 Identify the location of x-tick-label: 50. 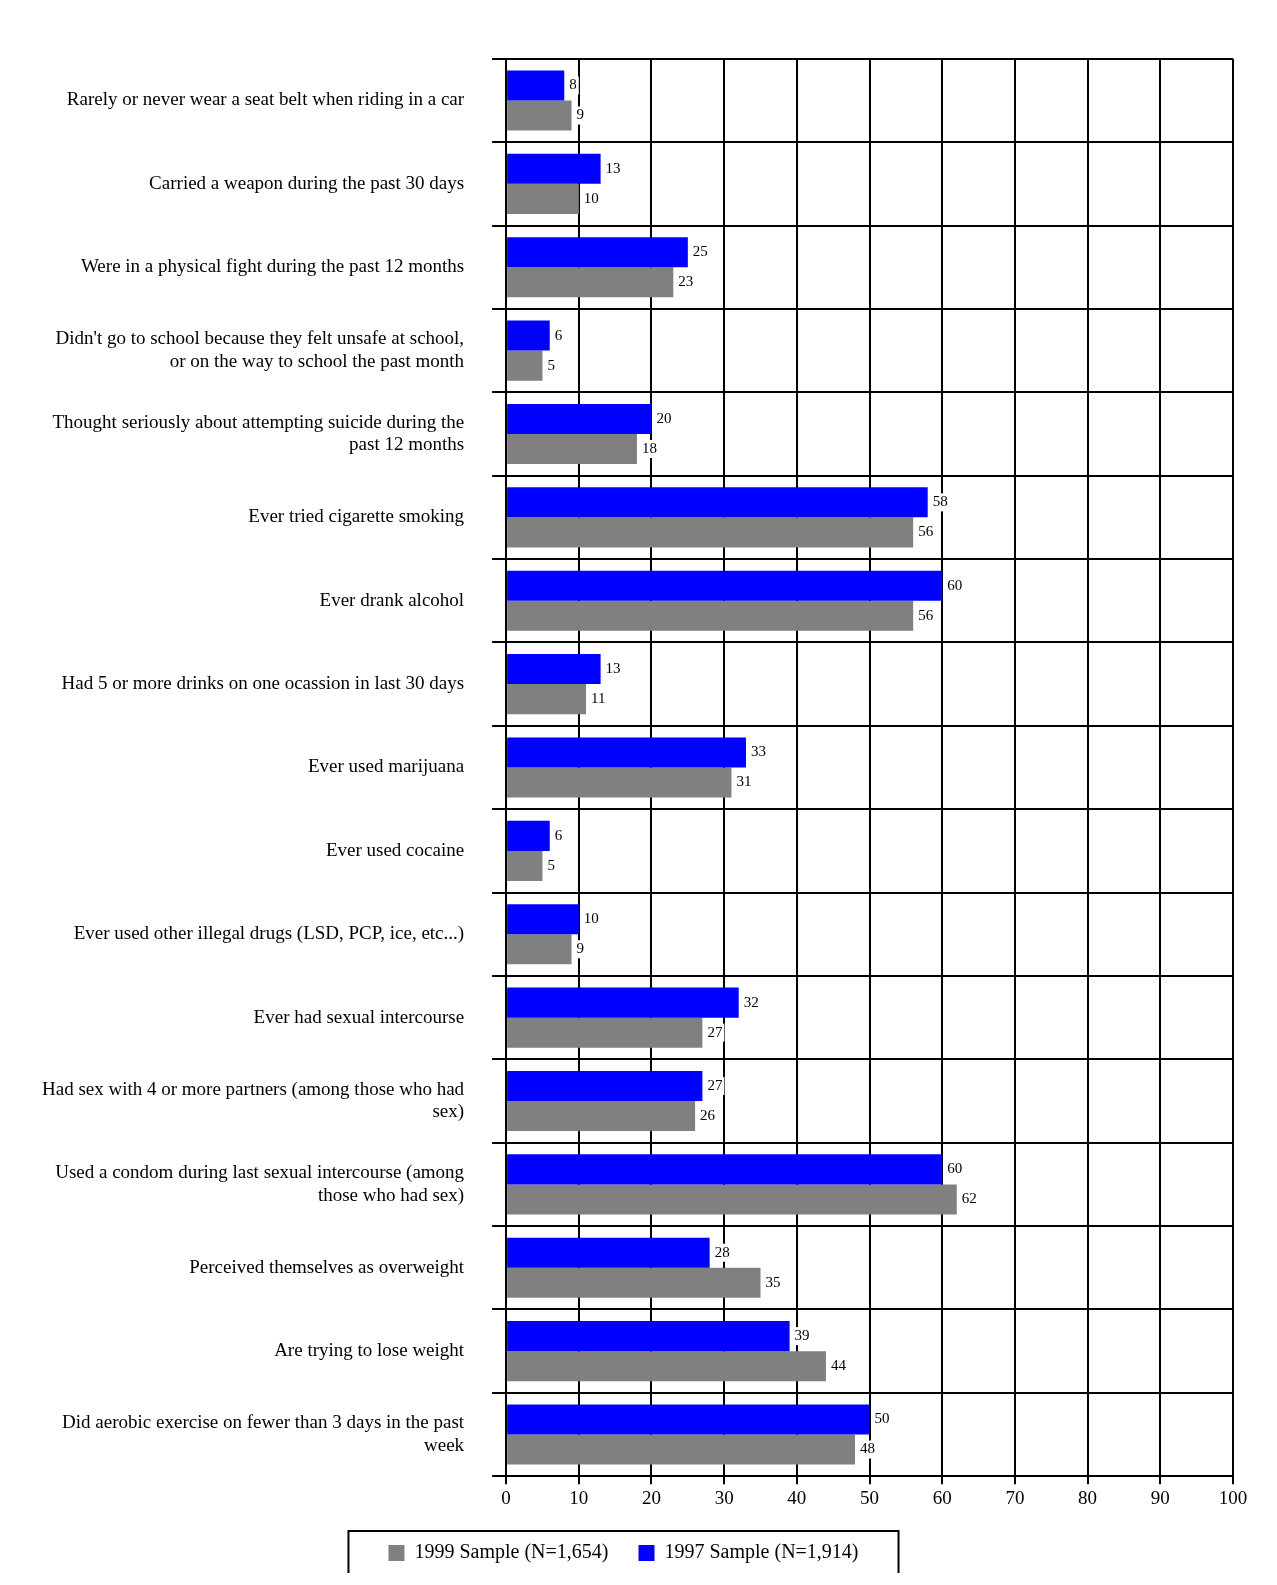
(870, 1497).